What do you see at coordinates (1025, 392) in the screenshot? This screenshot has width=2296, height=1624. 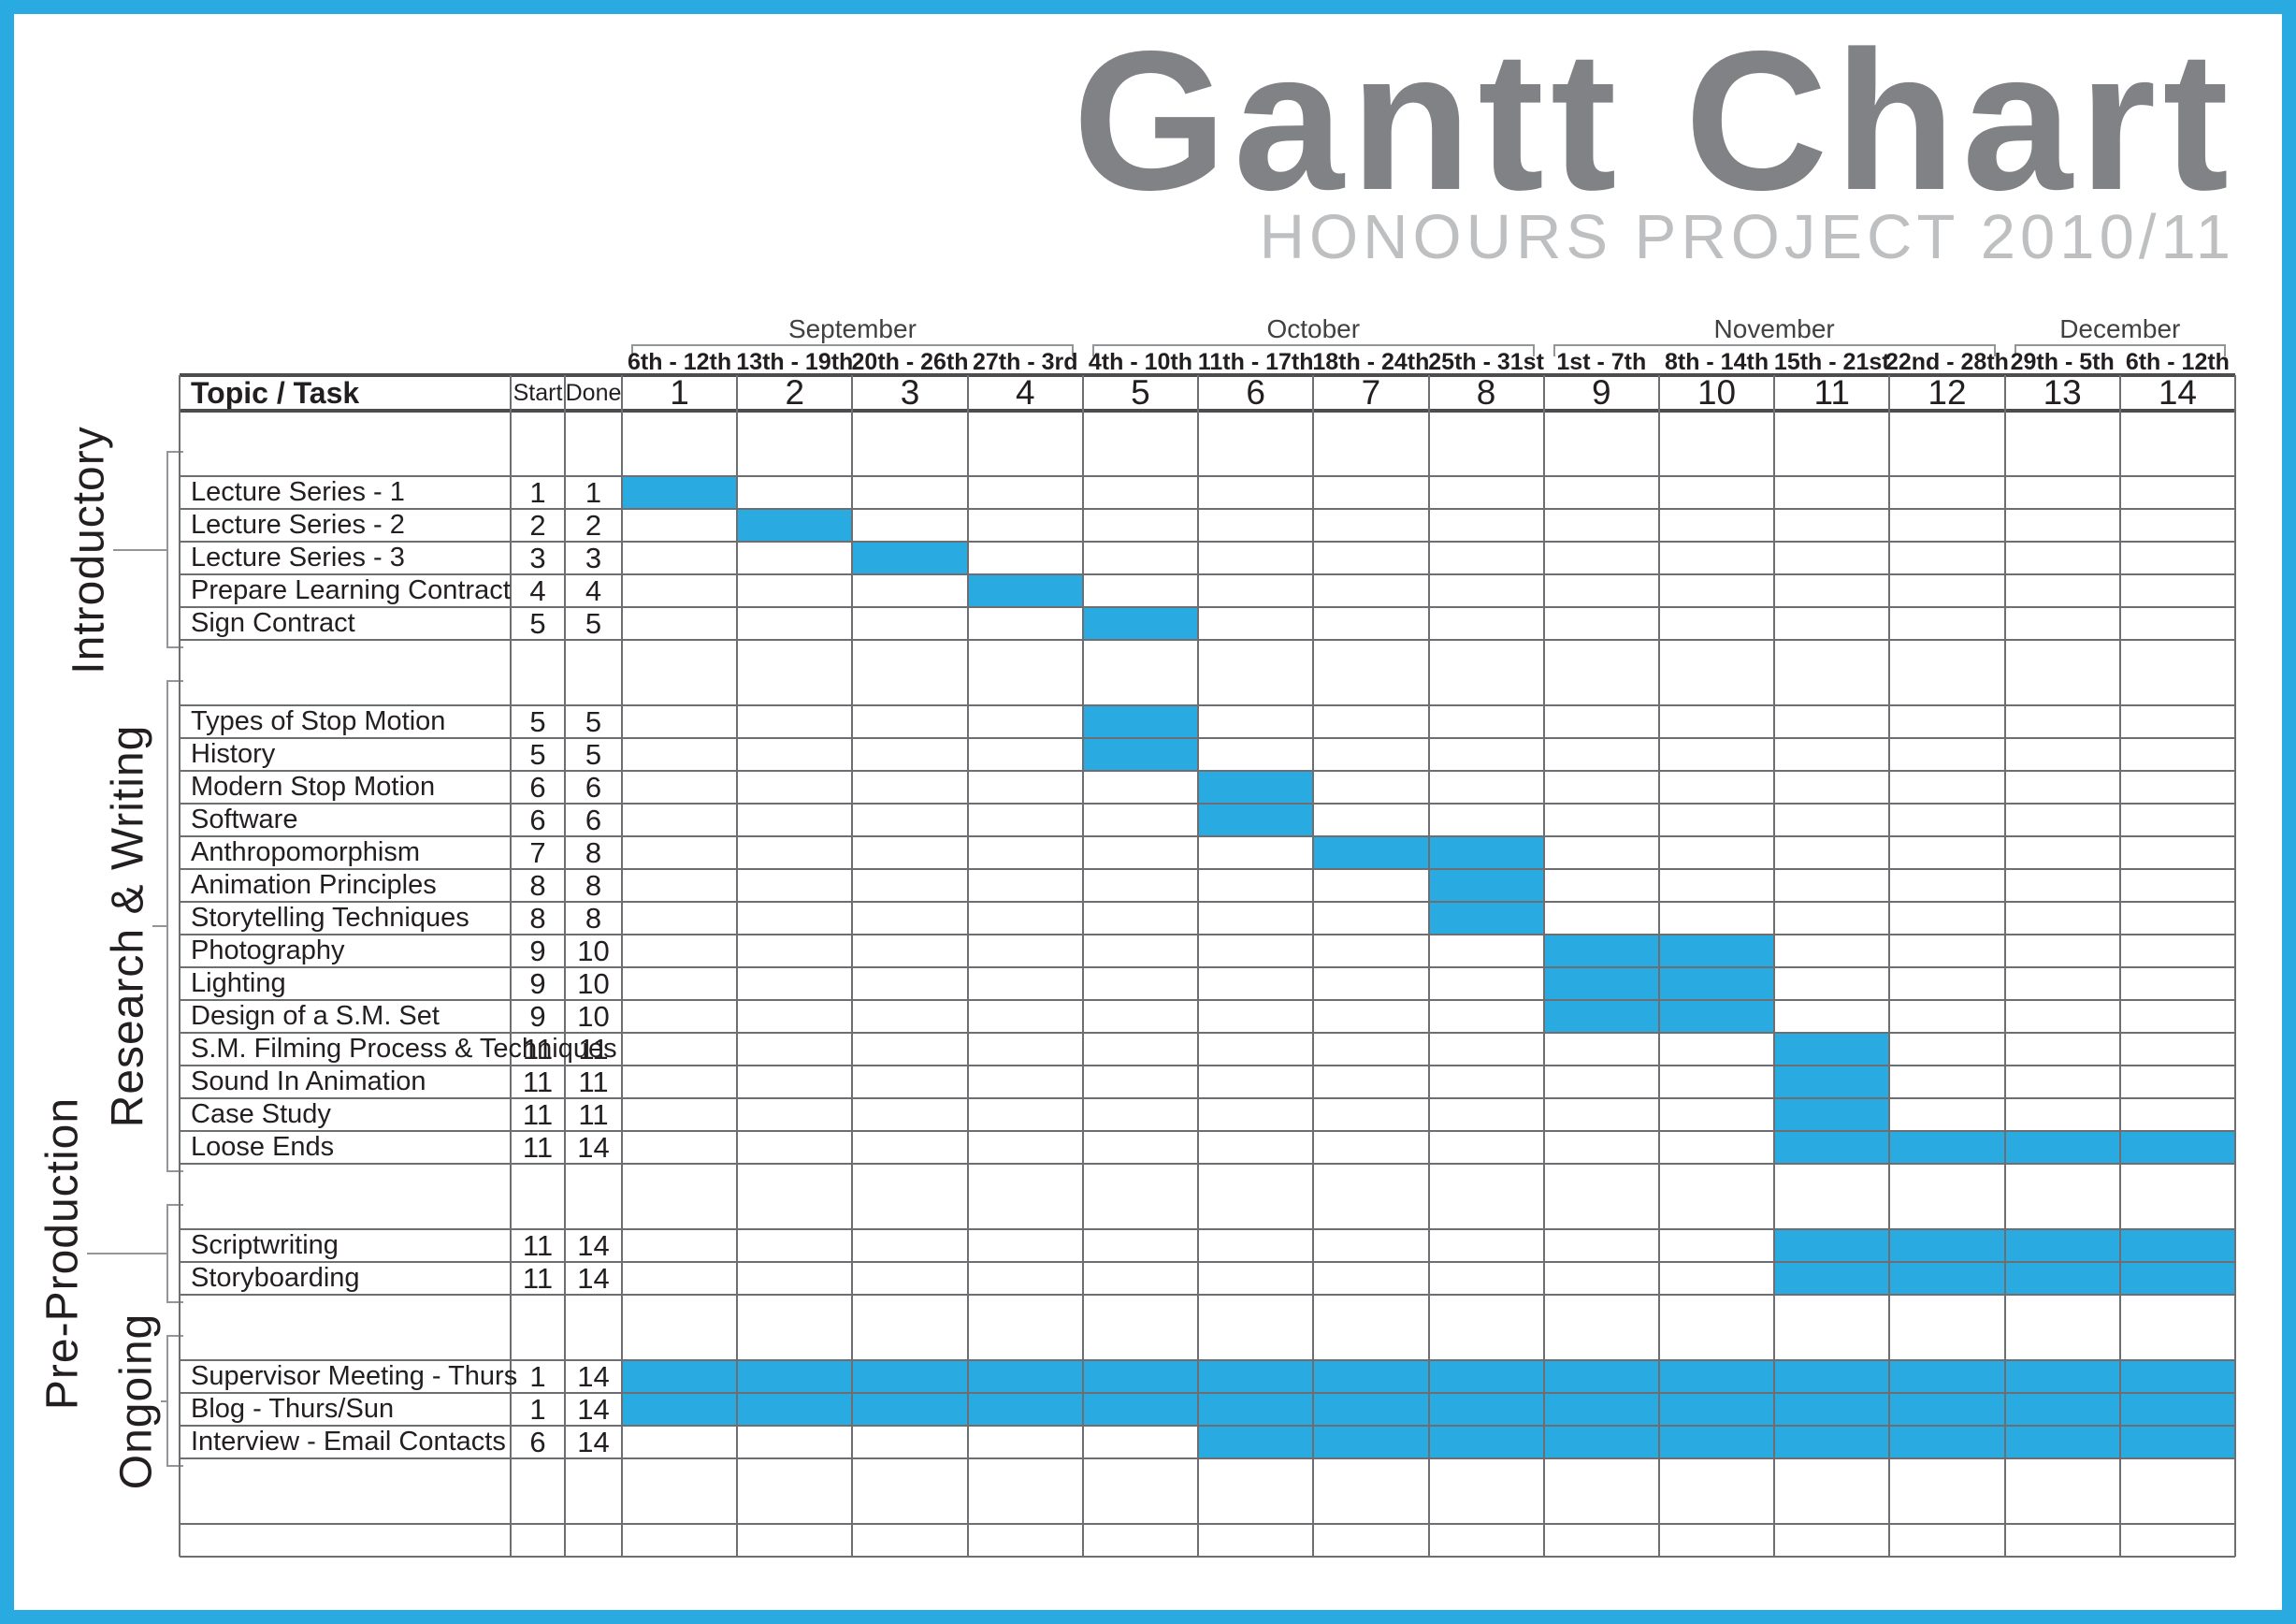 I see `week-number-label: 4` at bounding box center [1025, 392].